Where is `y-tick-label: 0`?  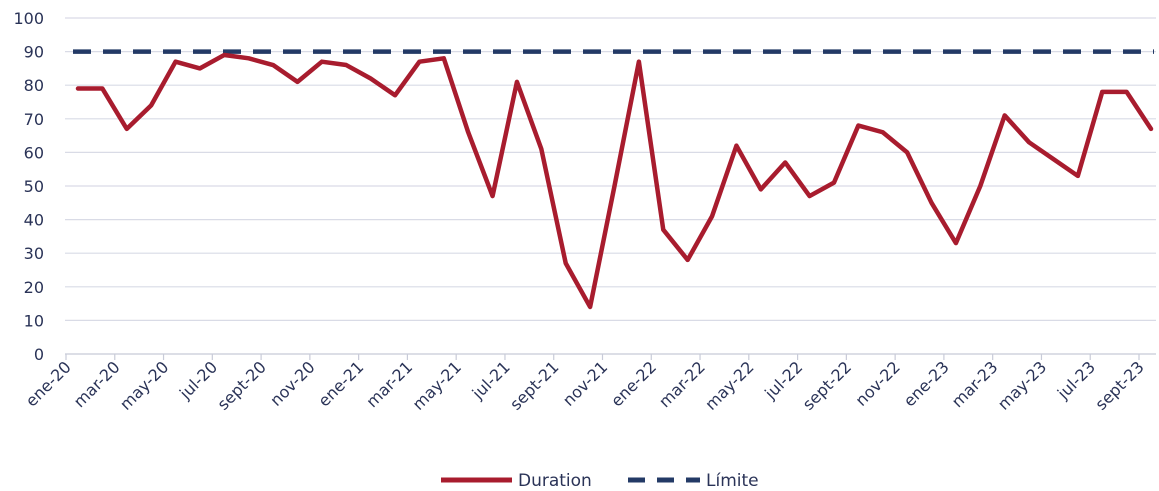
y-tick-label: 0 is located at coordinates (39, 354).